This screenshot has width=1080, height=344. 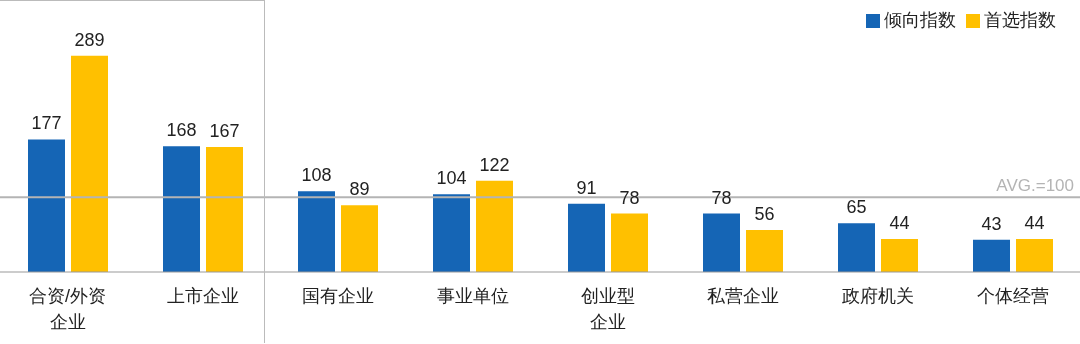 I want to click on data-label: 104, so click(x=451, y=178).